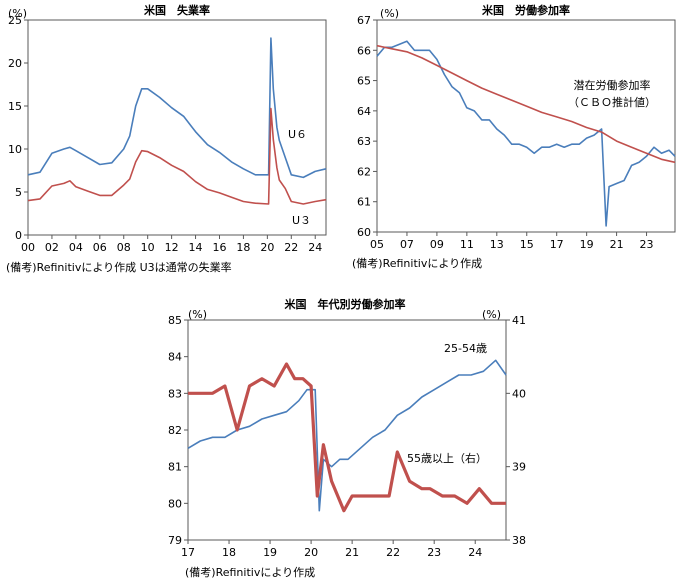  Describe the element at coordinates (148, 247) in the screenshot. I see `x-tick-label: 10` at that location.